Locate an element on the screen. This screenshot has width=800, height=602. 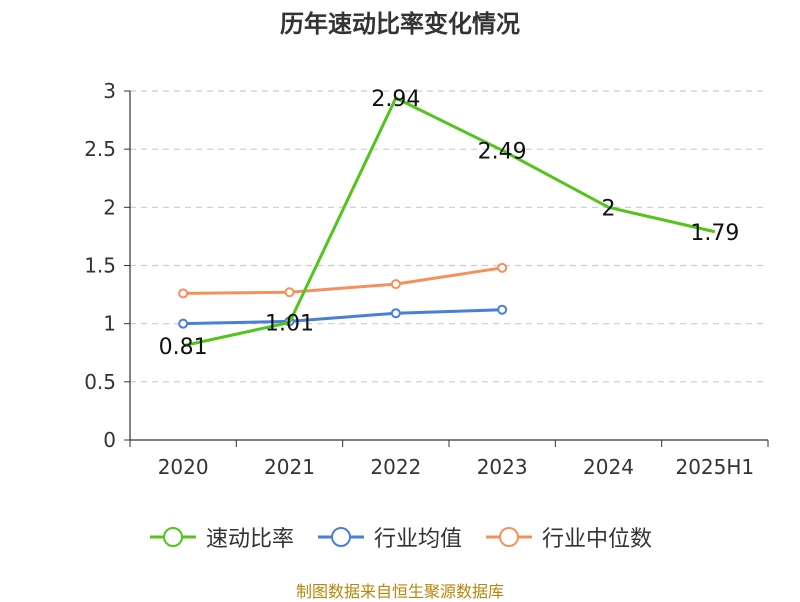
y-tick-label: 0.5 is located at coordinates (100, 382).